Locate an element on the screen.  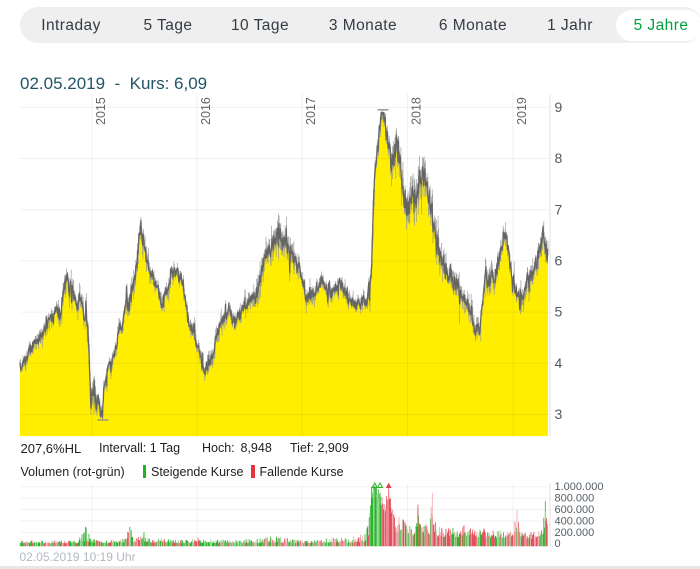
svg-text: 400.000 is located at coordinates (575, 521).